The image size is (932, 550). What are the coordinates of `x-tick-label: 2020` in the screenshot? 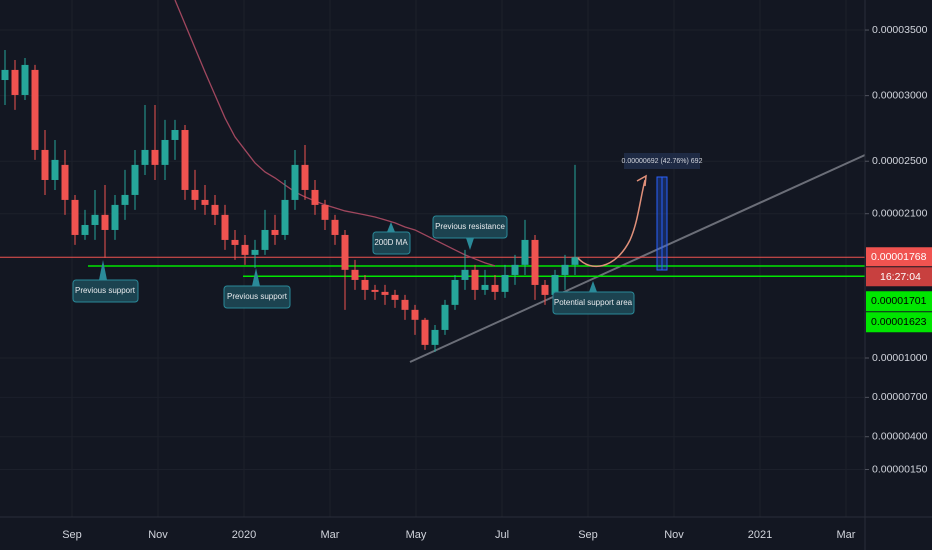 It's located at (244, 535).